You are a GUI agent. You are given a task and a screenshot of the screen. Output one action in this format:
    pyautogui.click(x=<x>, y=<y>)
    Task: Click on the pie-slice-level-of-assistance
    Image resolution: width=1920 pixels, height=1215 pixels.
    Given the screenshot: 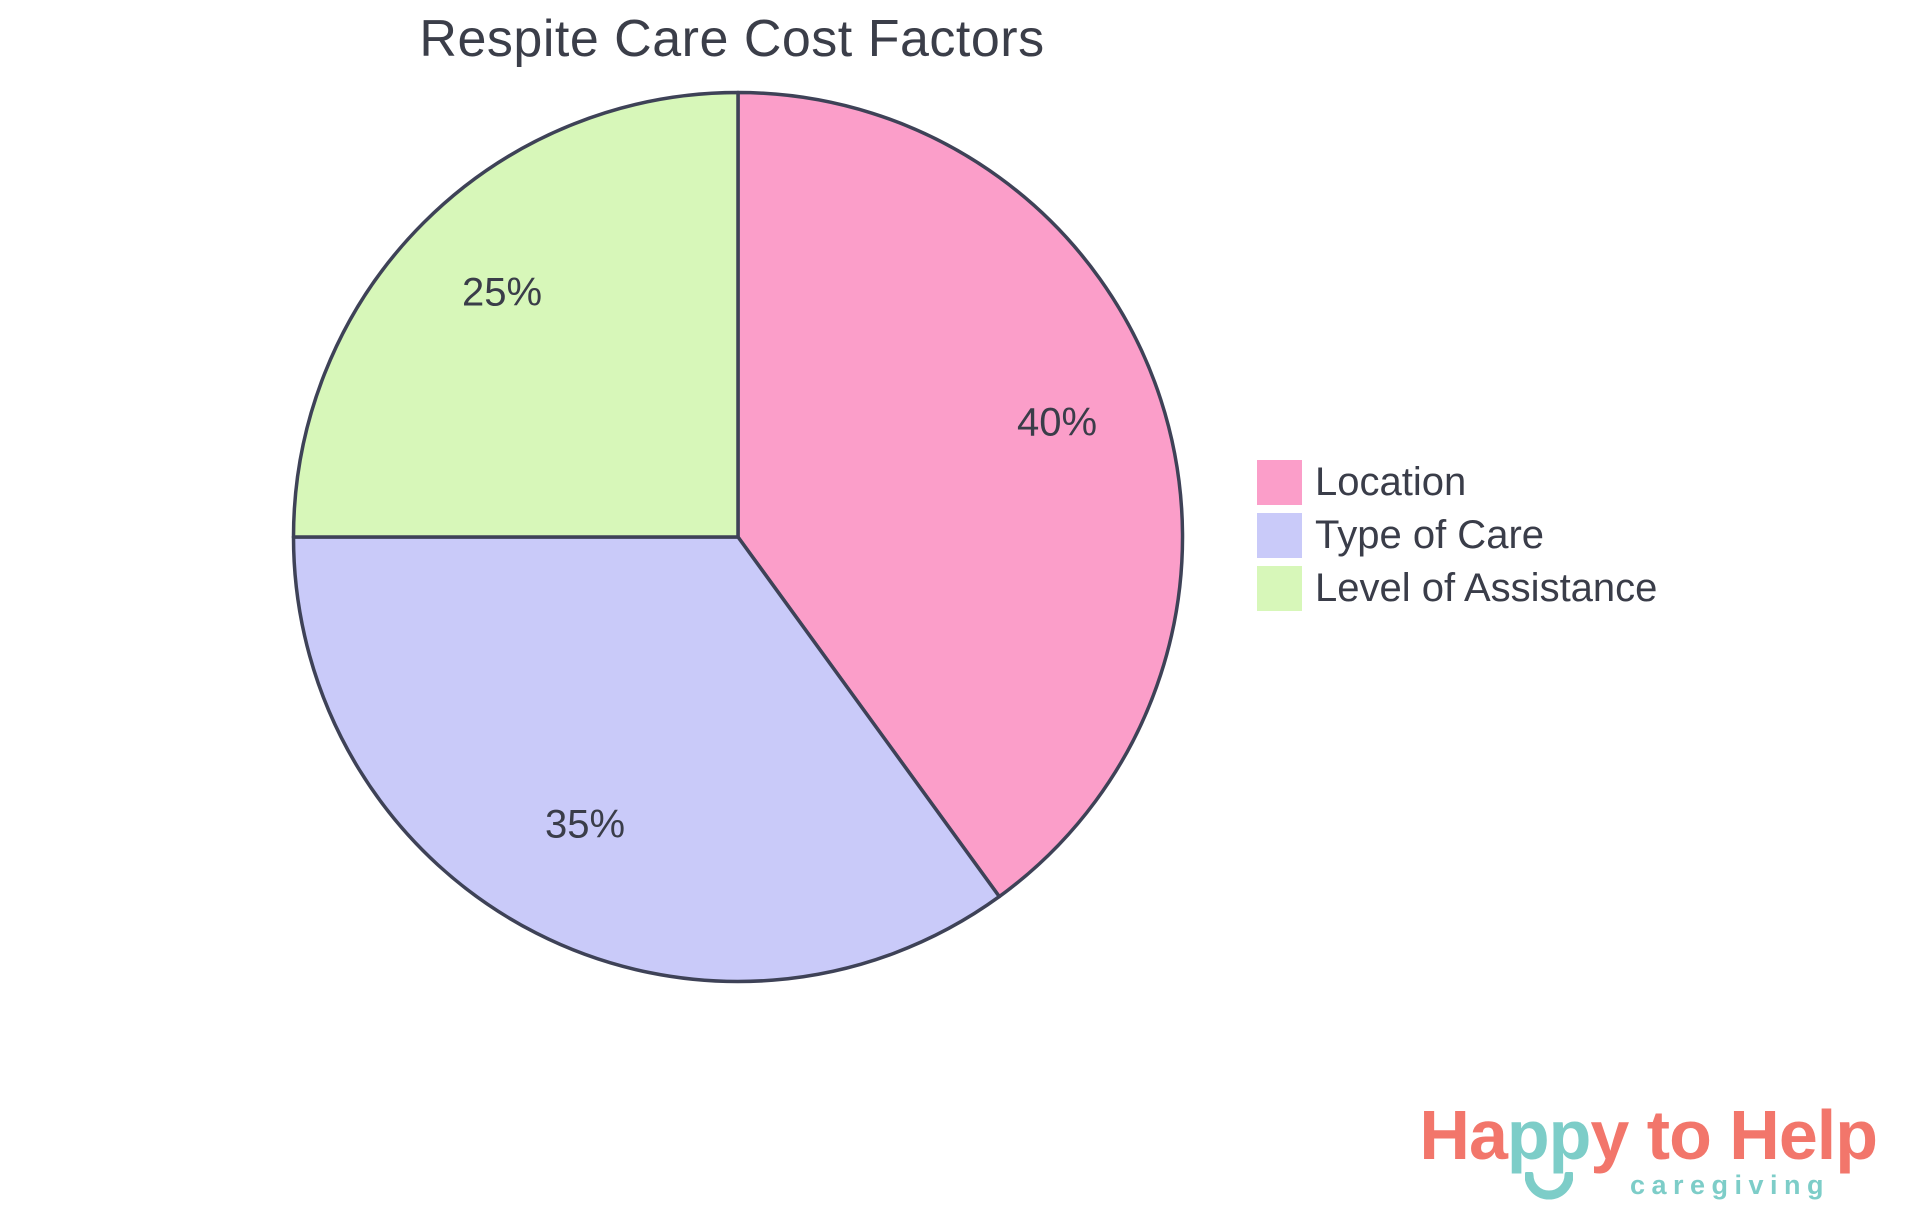 What is the action you would take?
    pyautogui.click(x=515, y=314)
    